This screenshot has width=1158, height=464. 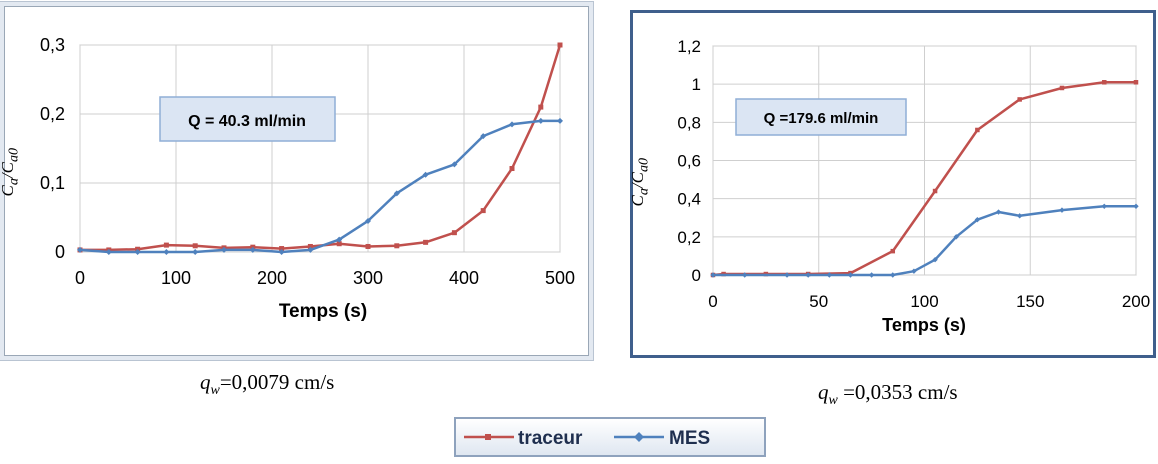 What do you see at coordinates (52, 183) in the screenshot?
I see `y-tick-label-left: 0,1` at bounding box center [52, 183].